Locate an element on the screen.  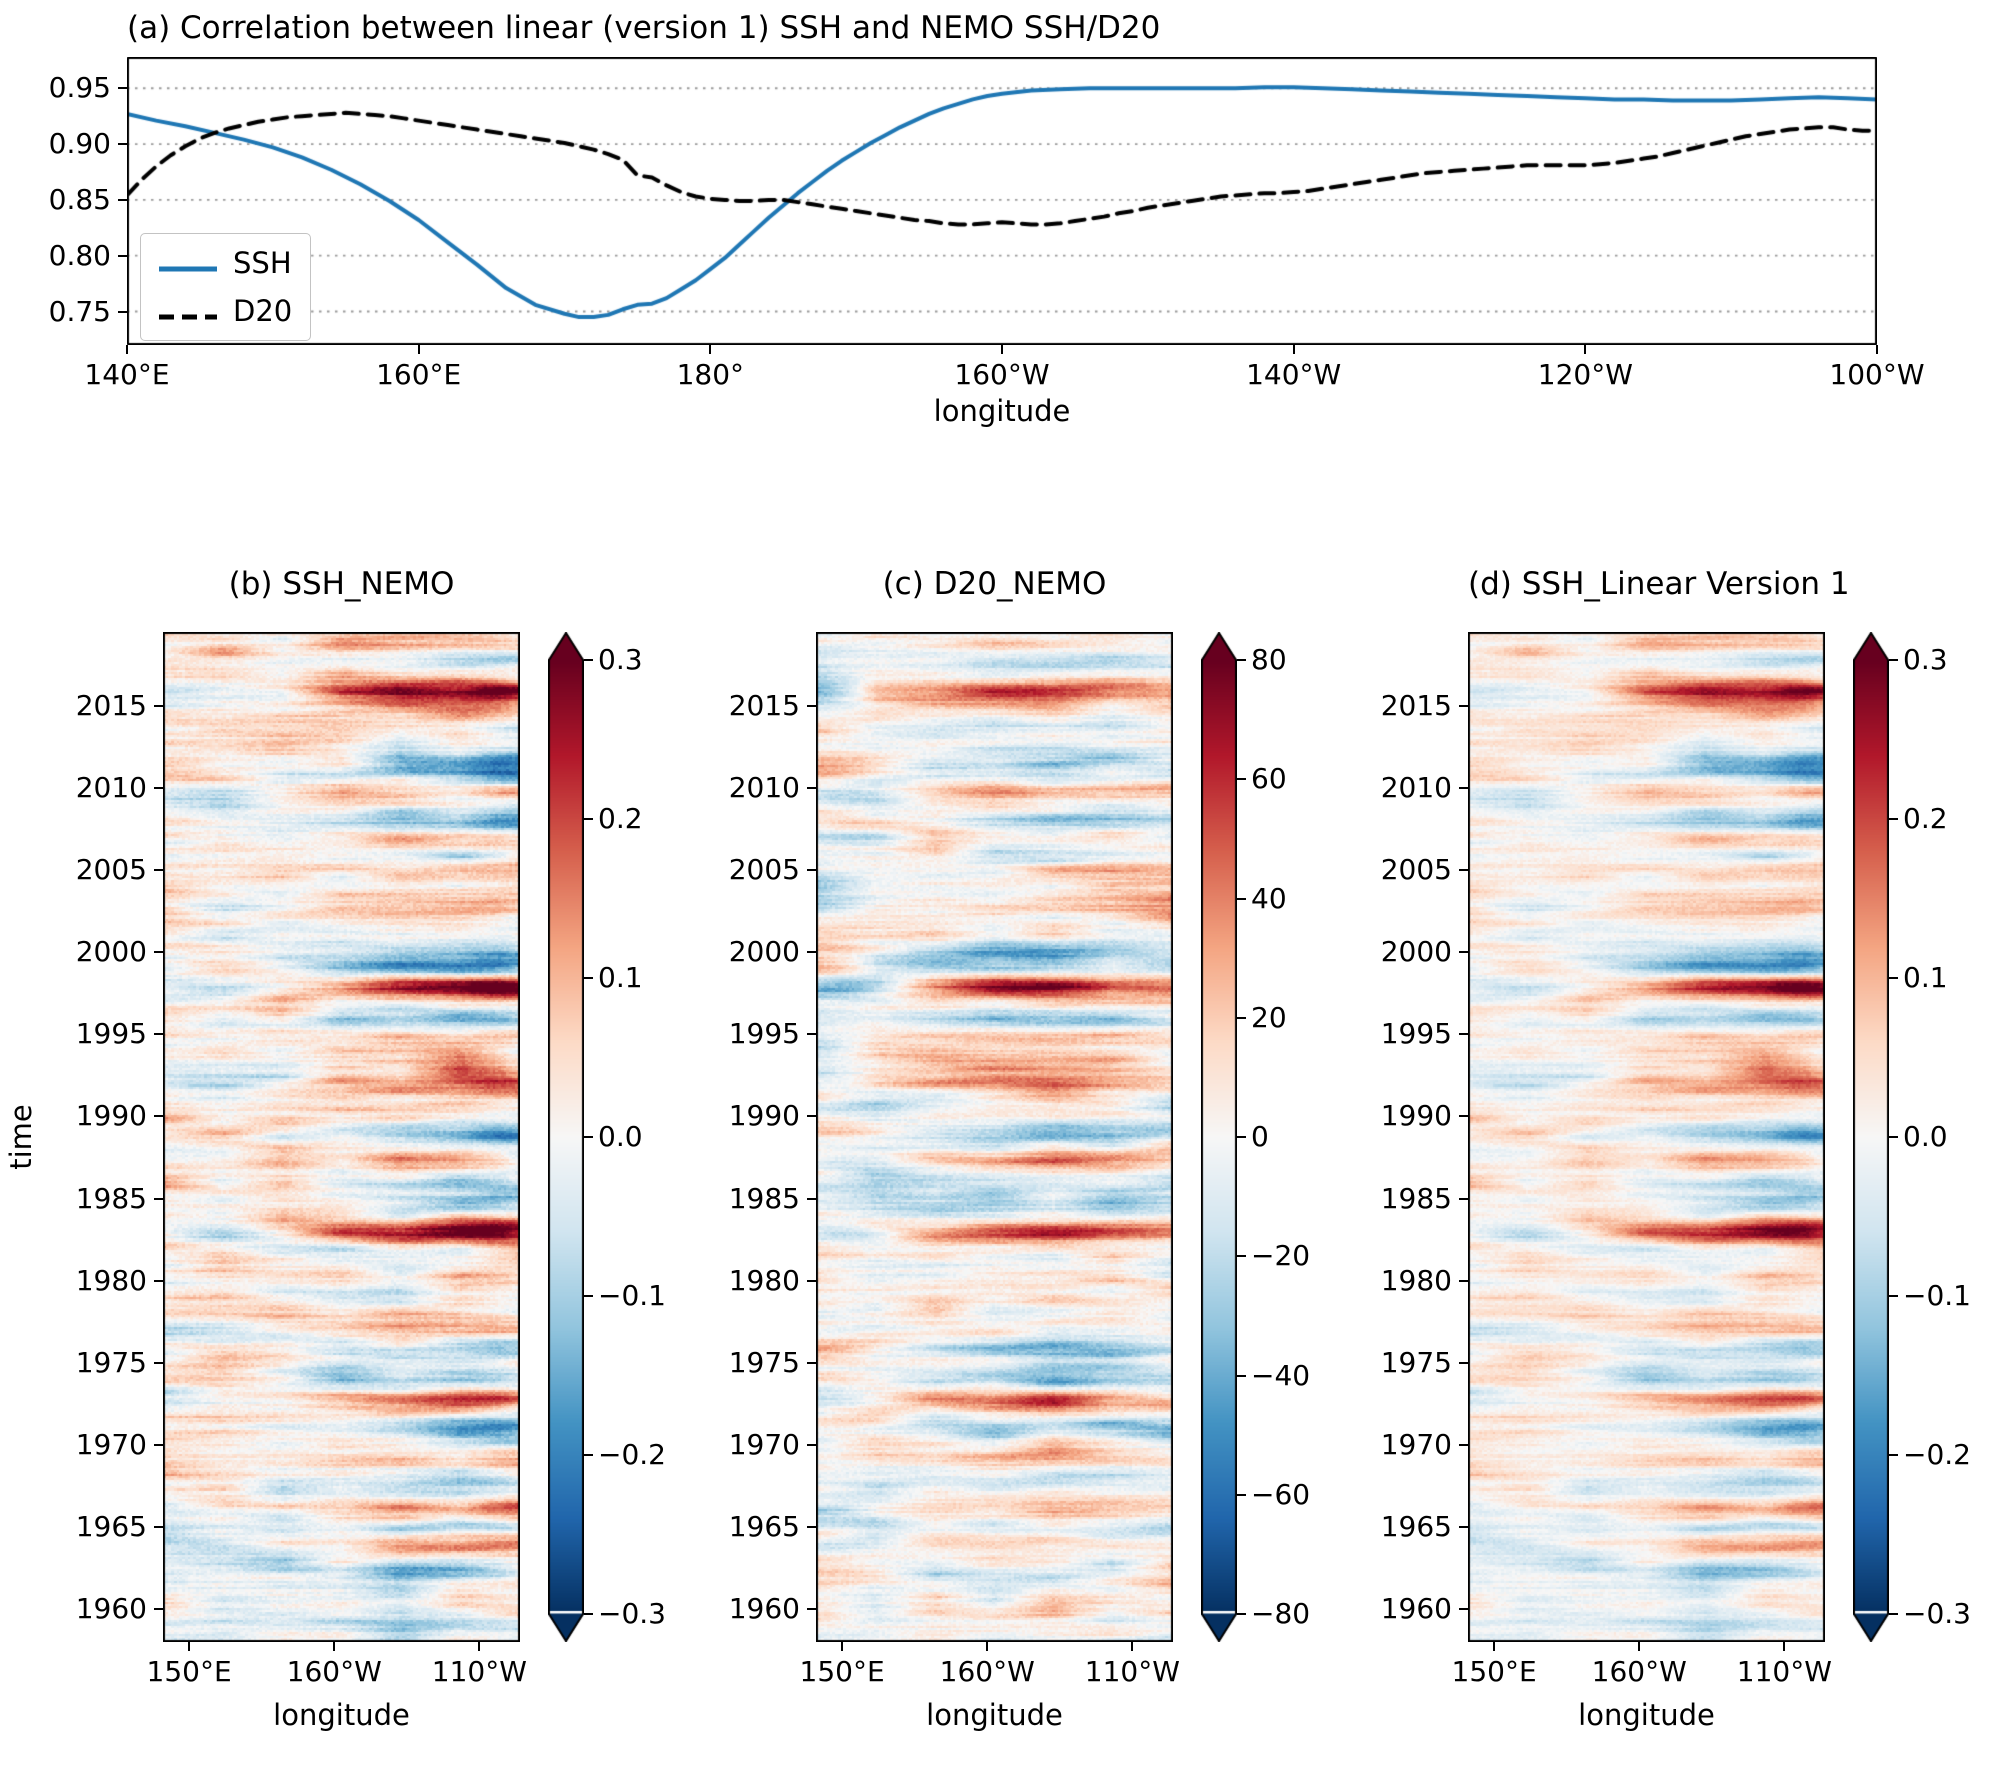
panel-a-x-tick-label: 140°W is located at coordinates (1294, 374).